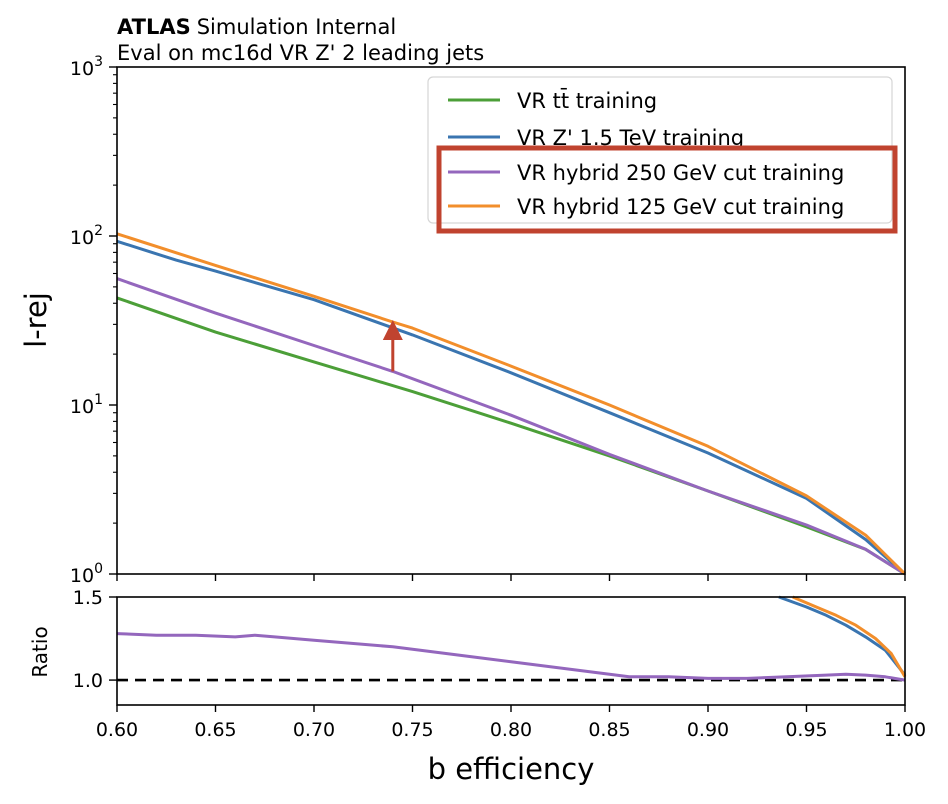 This screenshot has width=948, height=804. I want to click on chart-subtitle: Eval on mc16d VR Z' 2 leading jets, so click(300, 53).